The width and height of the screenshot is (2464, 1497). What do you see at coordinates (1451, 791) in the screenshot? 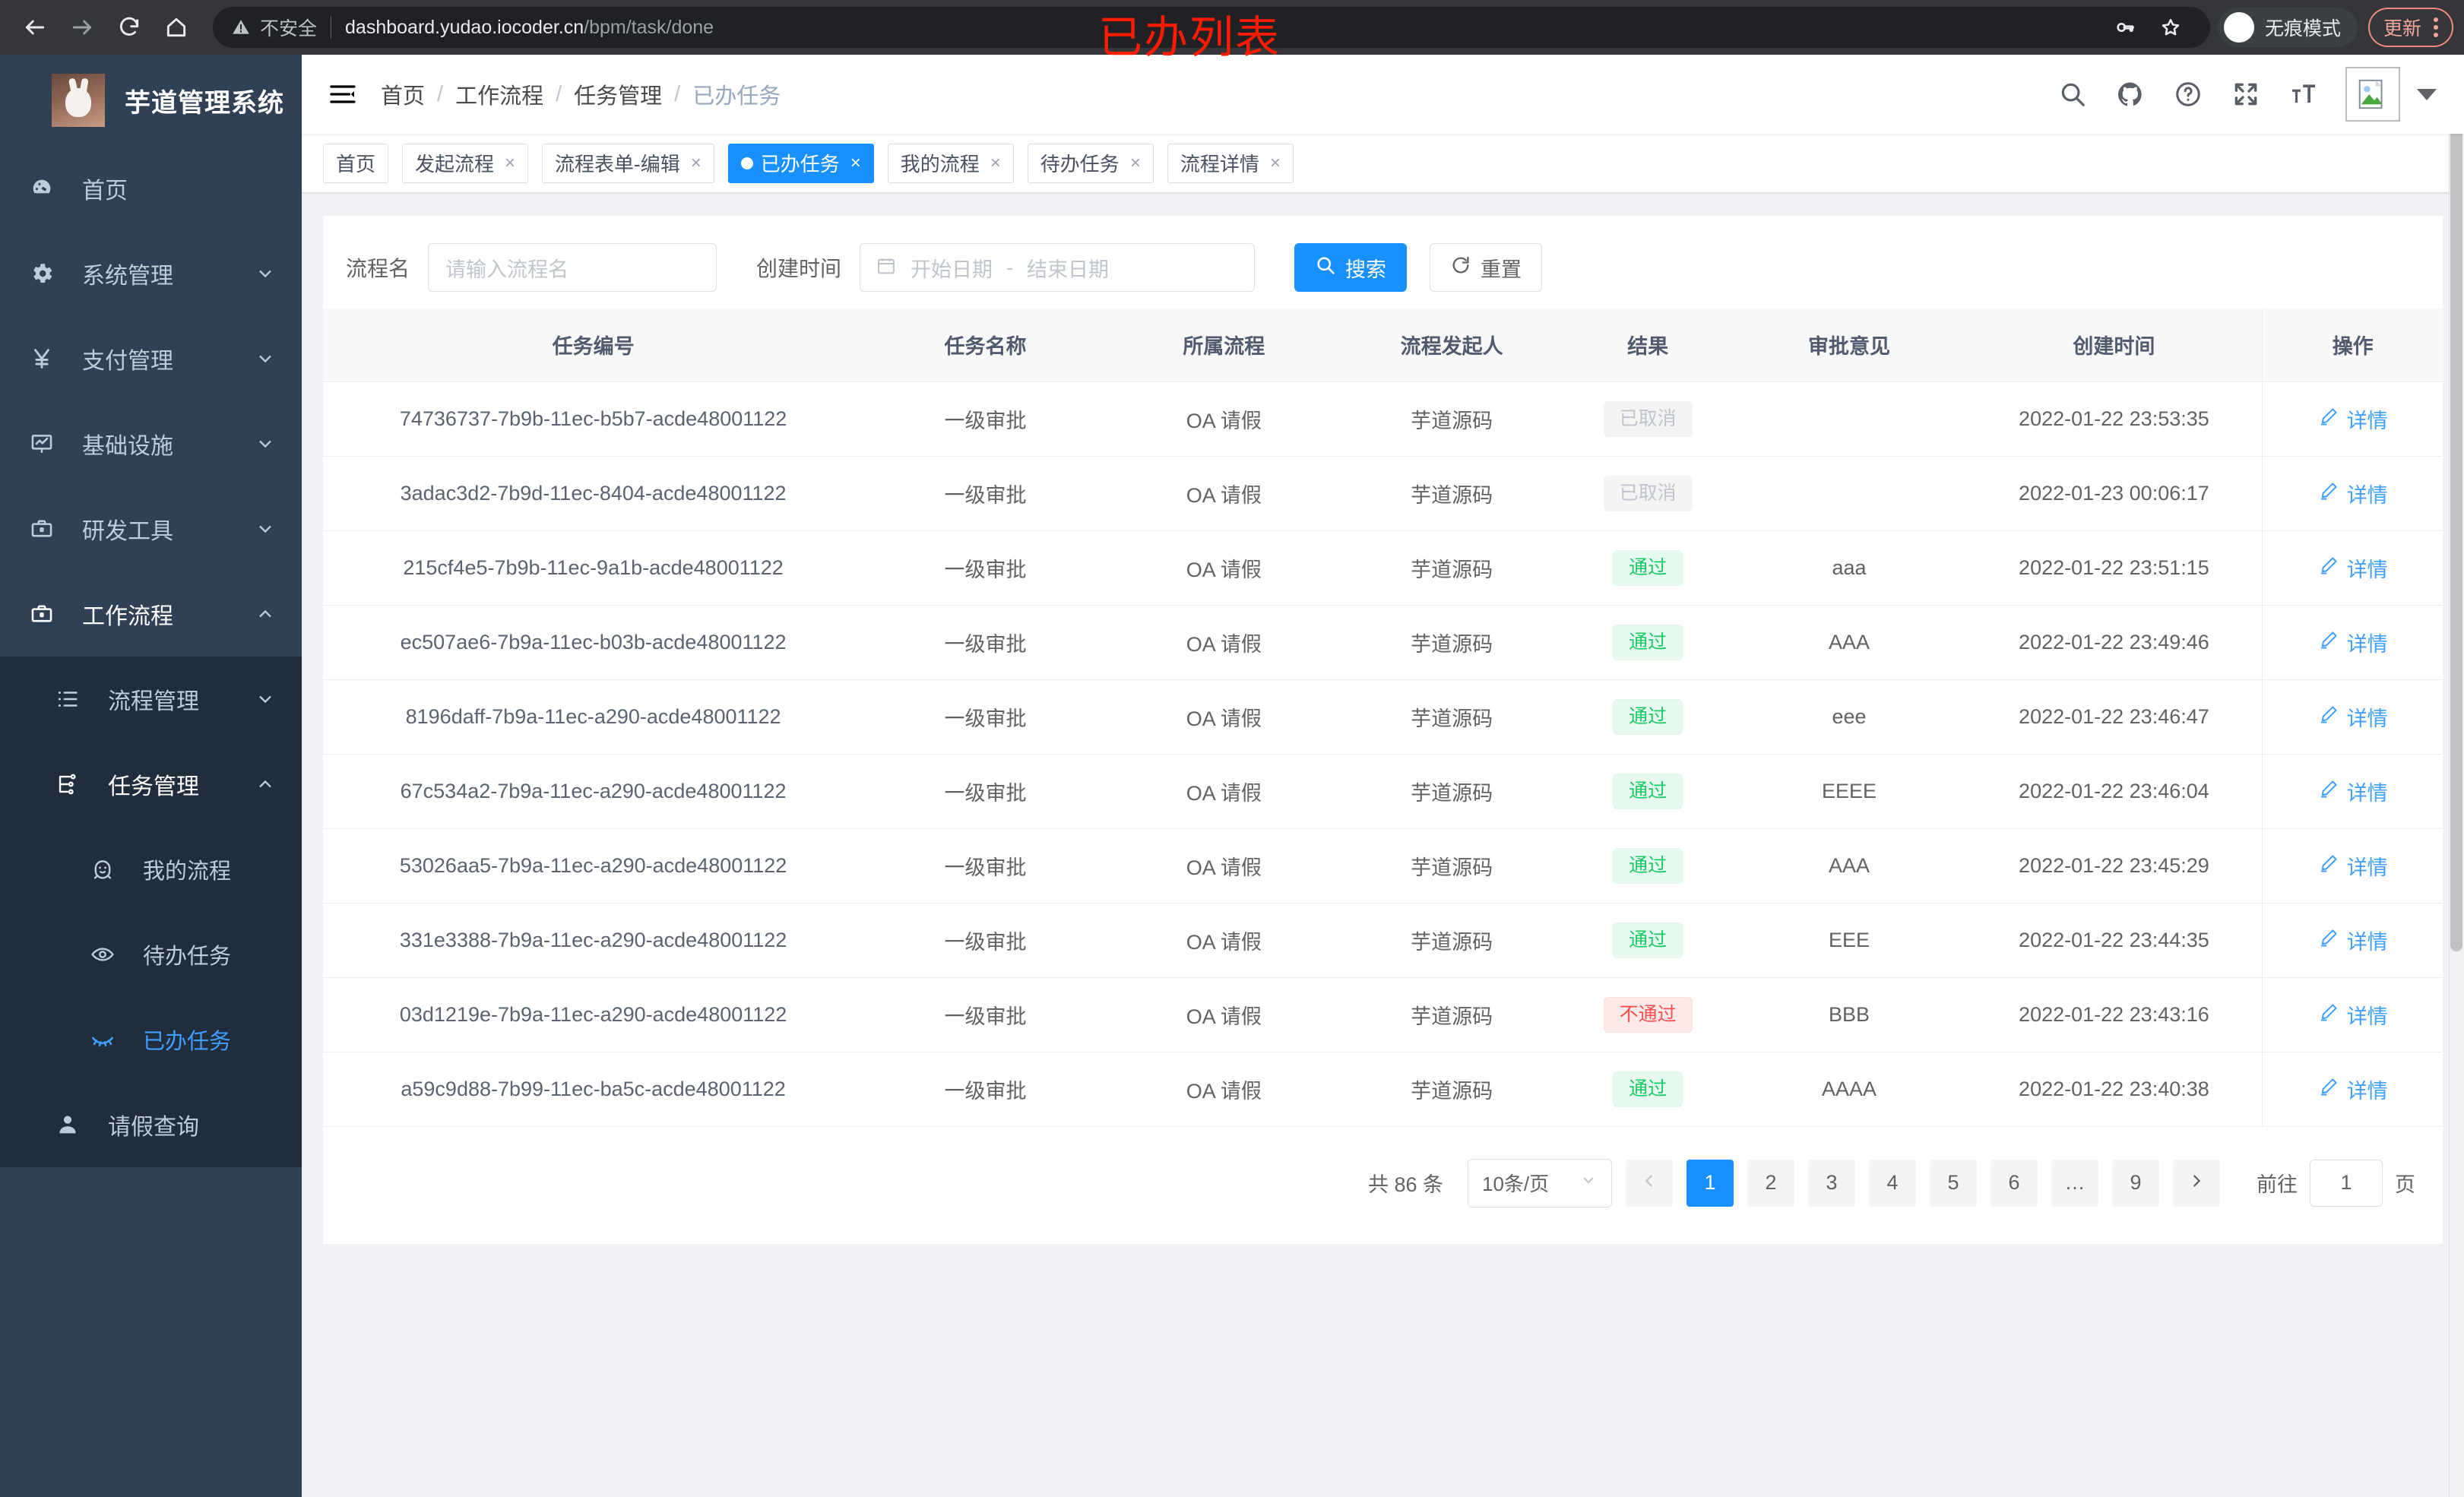
I see `cell-starter: 芋道源码` at bounding box center [1451, 791].